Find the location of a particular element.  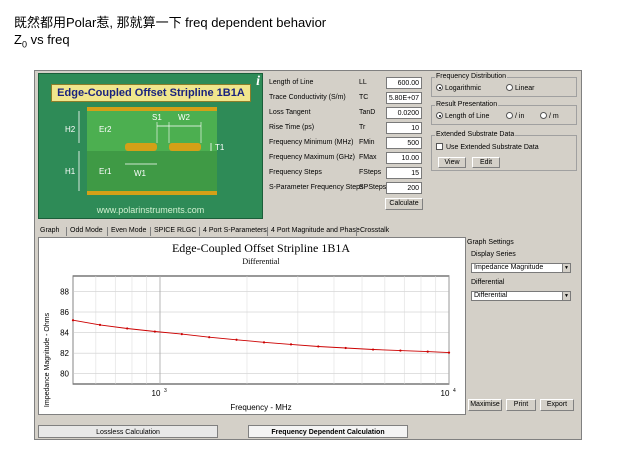

view-button: View is located at coordinates (452, 162).